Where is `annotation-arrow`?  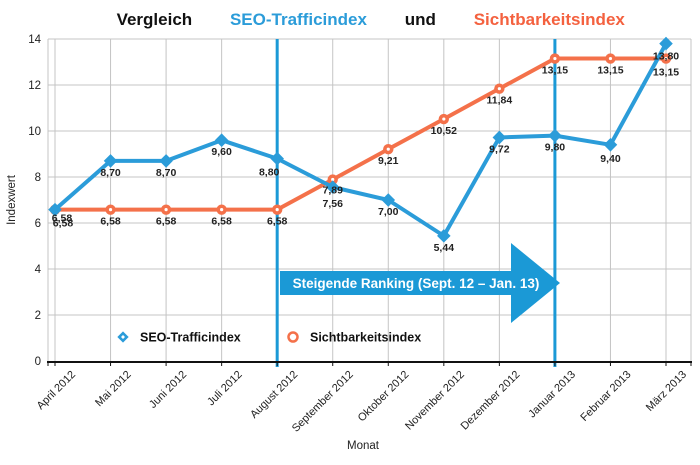 annotation-arrow is located at coordinates (420, 283).